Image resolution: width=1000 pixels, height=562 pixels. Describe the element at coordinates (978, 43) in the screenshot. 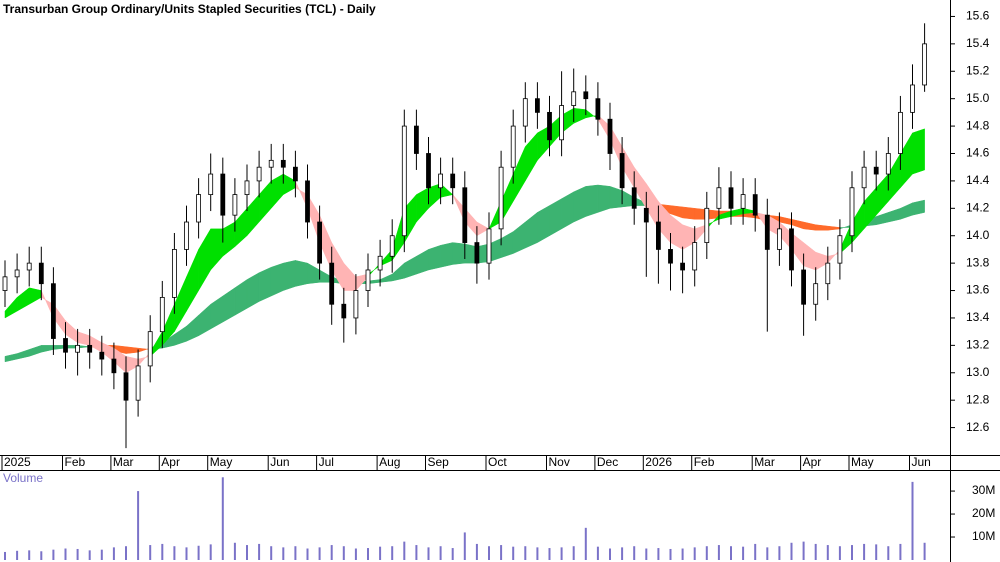

I see `y-tick-label: 15.4` at that location.